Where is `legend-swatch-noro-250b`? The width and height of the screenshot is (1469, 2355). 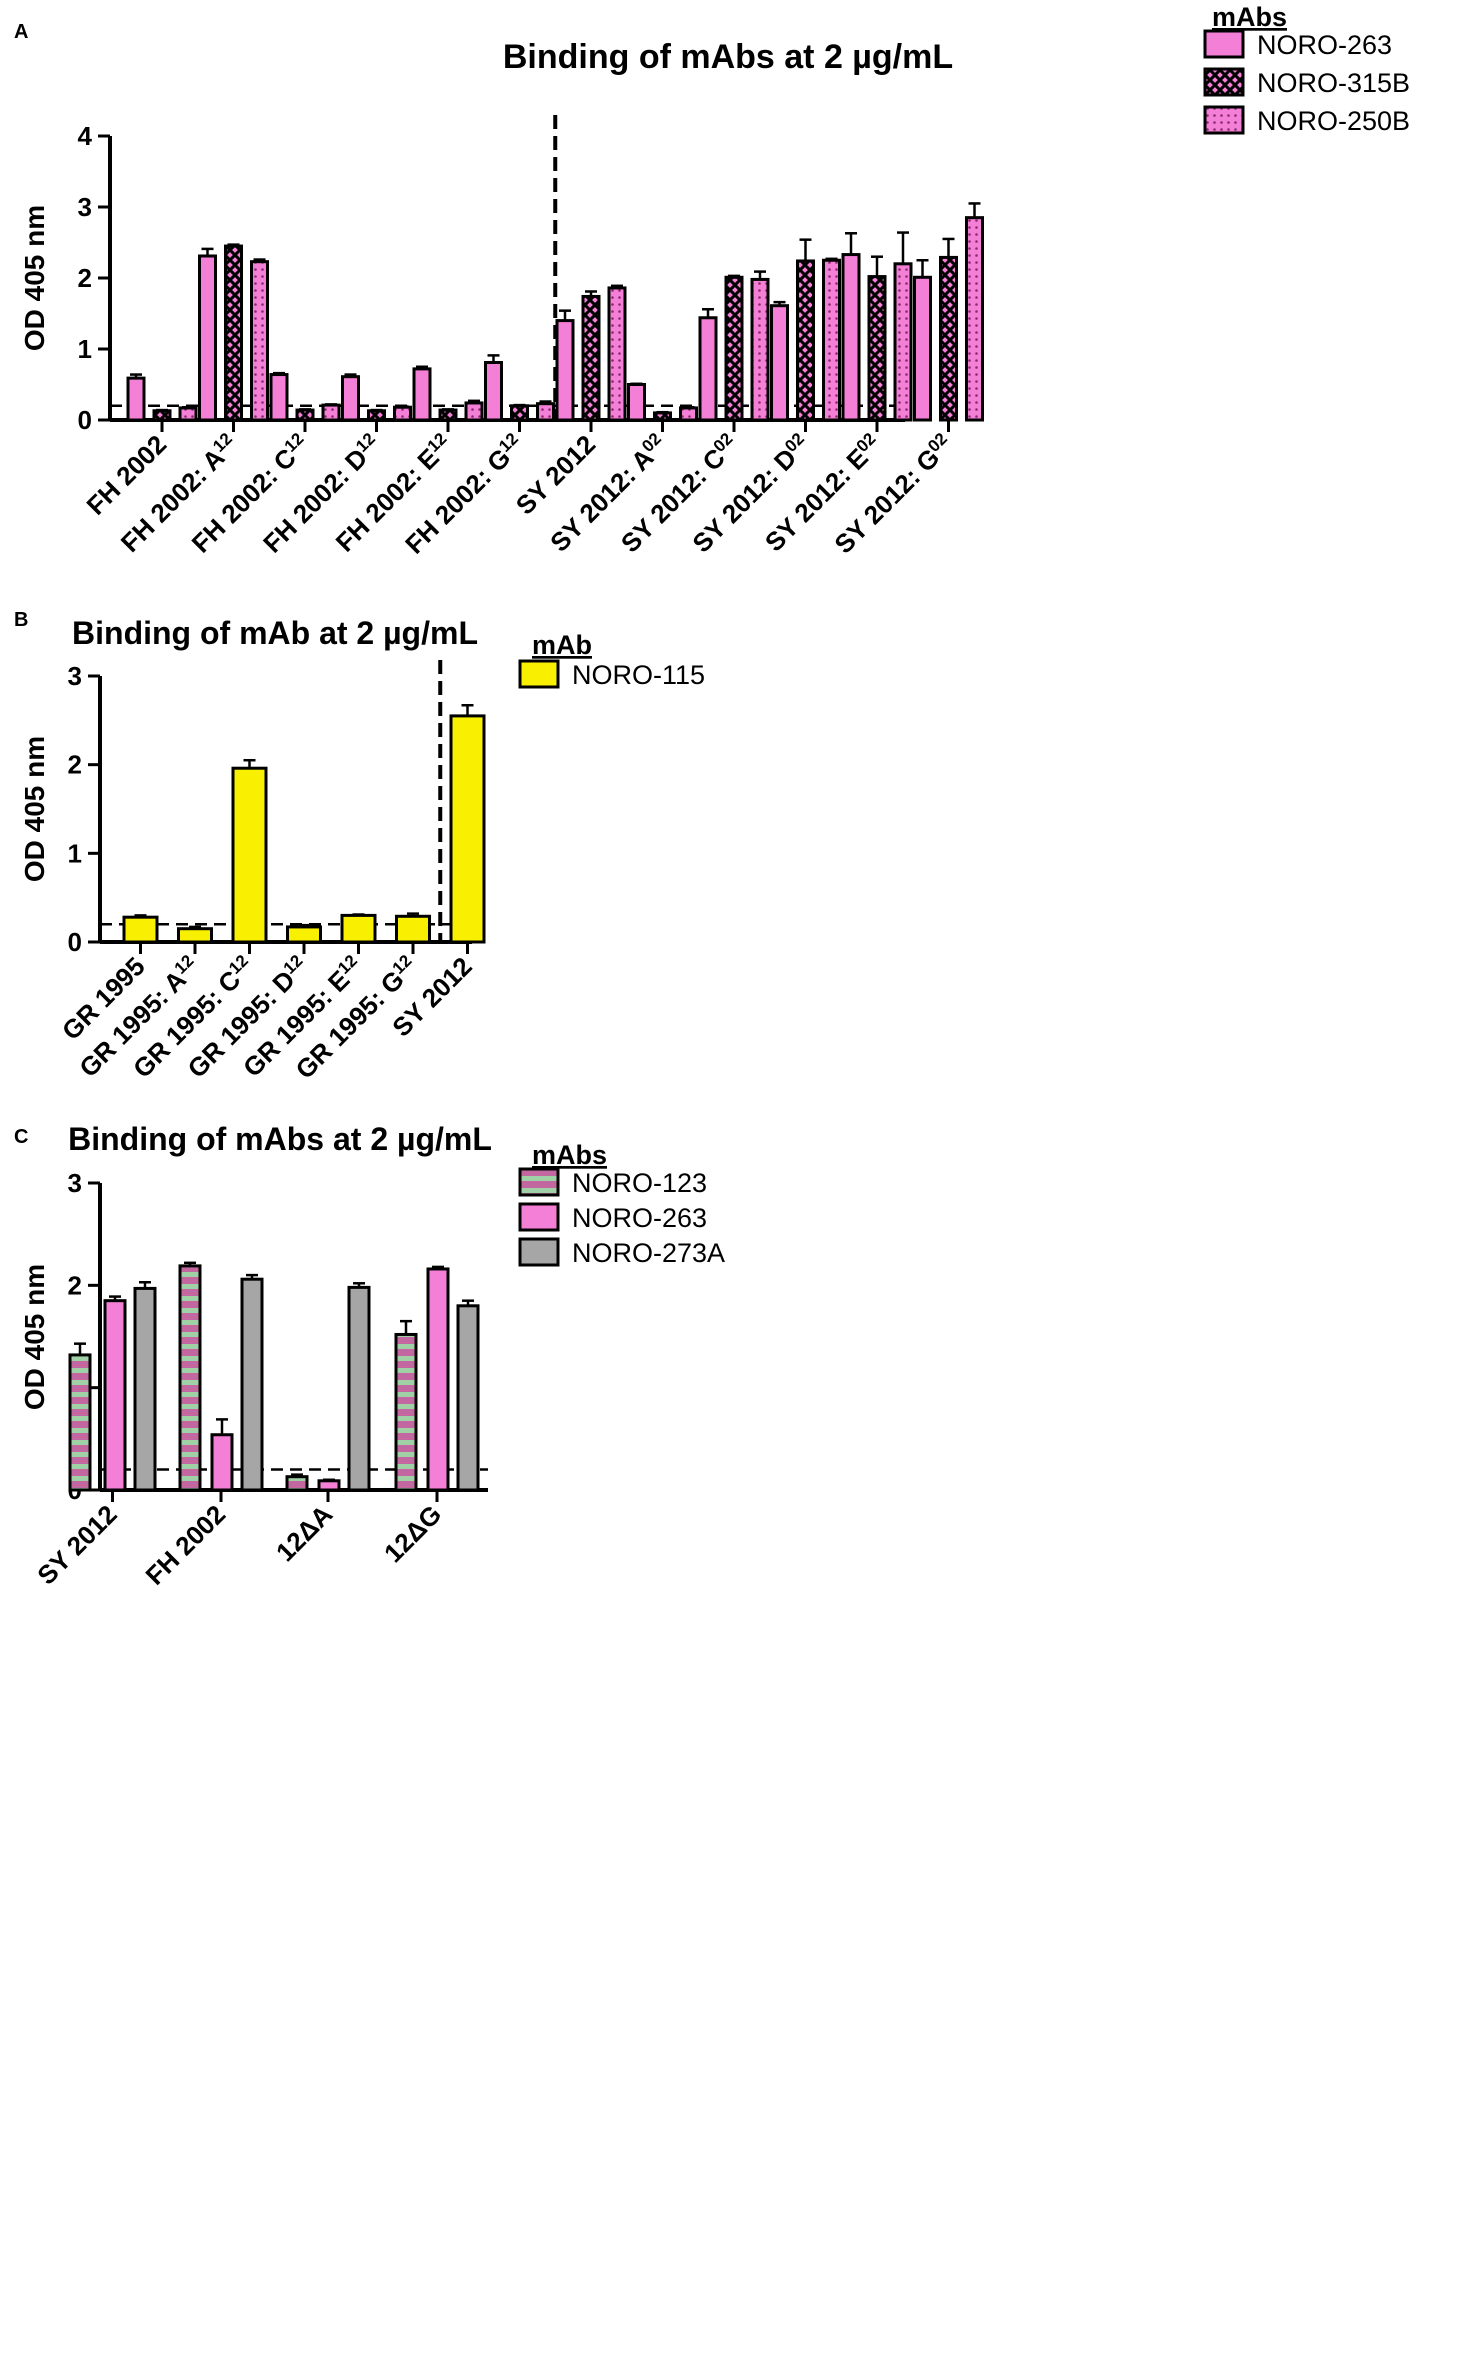
legend-swatch-noro-250b is located at coordinates (1224, 120).